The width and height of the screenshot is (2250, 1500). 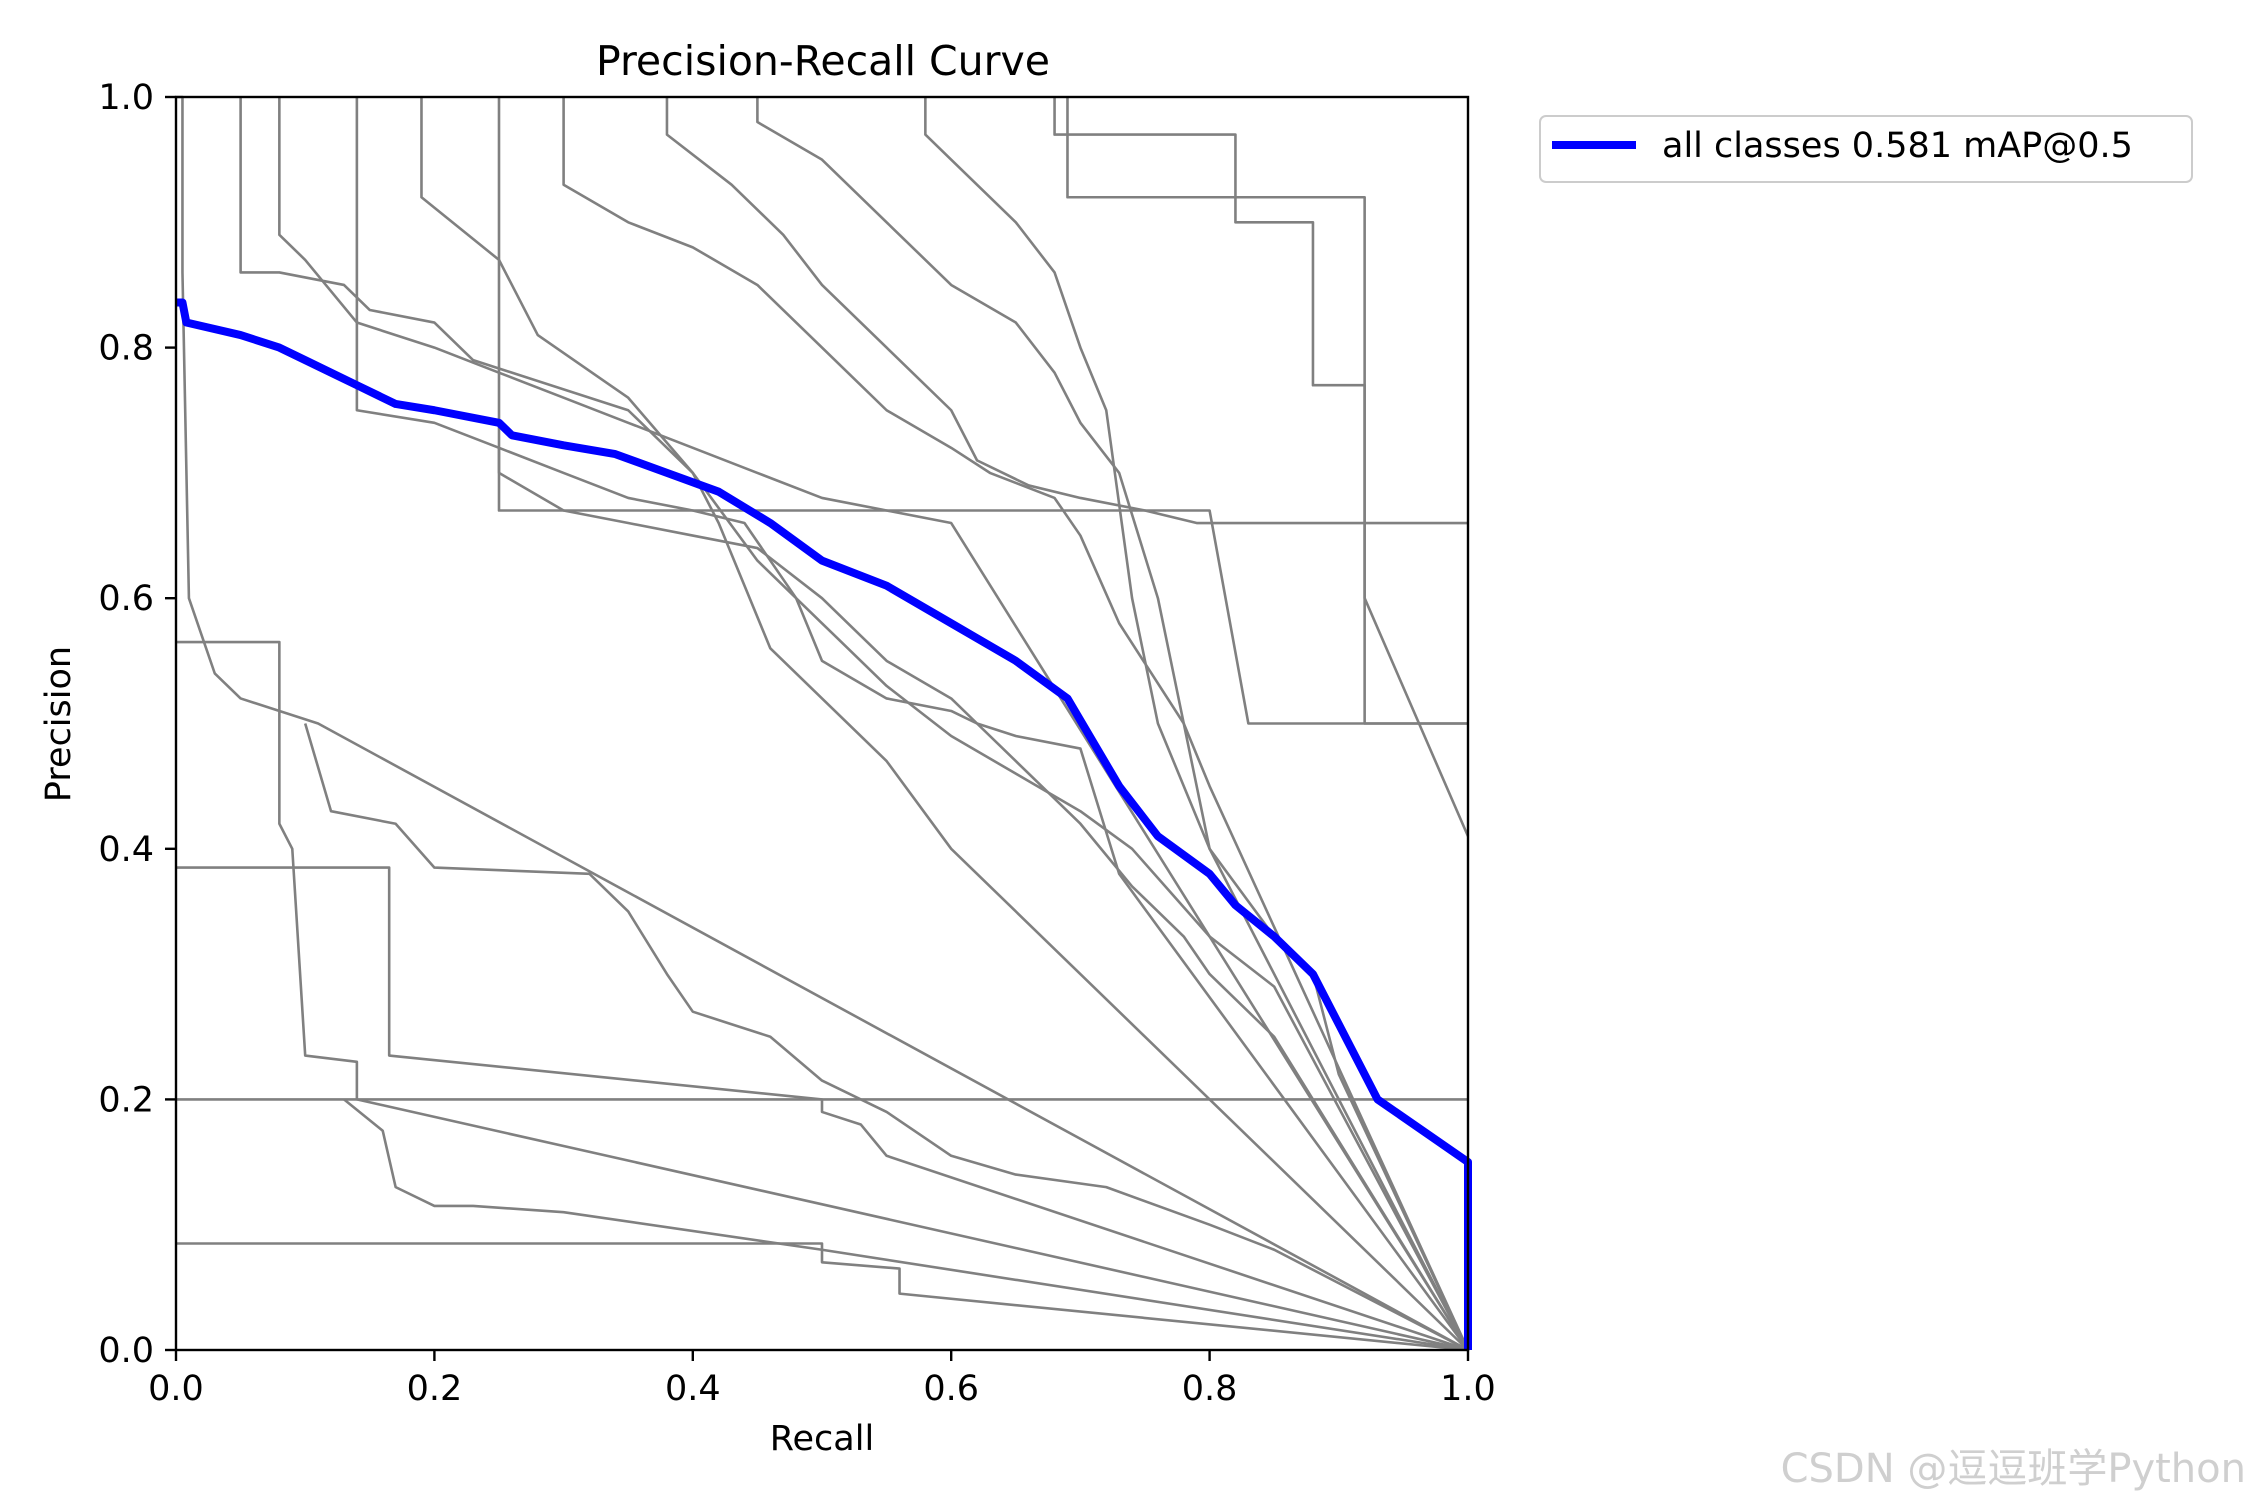 What do you see at coordinates (126, 1100) in the screenshot?
I see `y-tick-label: 0.2` at bounding box center [126, 1100].